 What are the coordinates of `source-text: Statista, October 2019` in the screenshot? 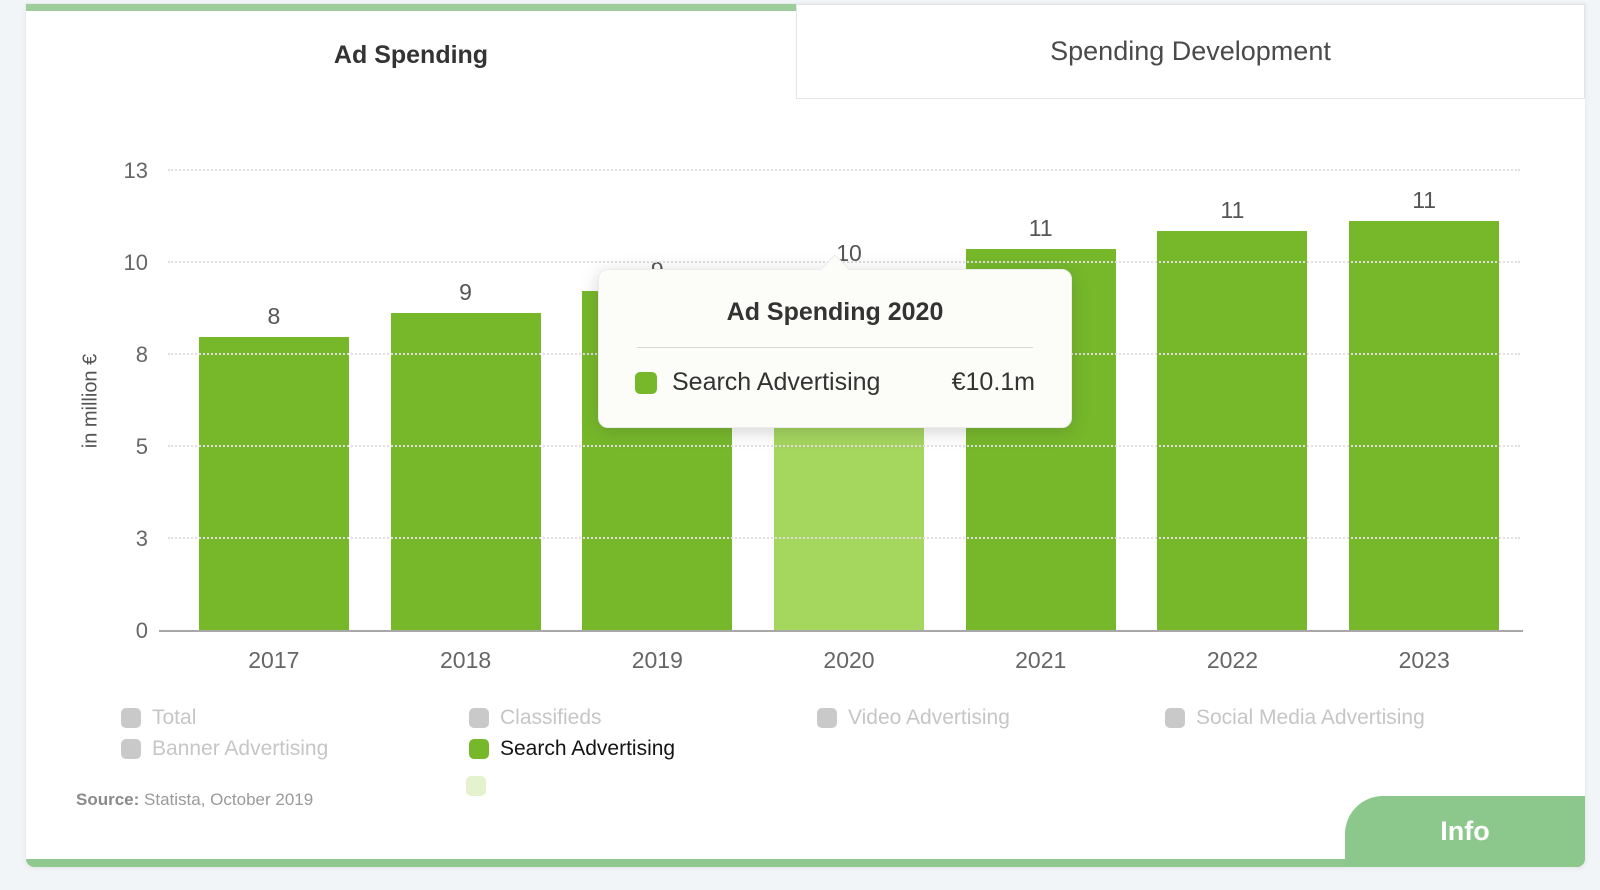 It's located at (229, 799).